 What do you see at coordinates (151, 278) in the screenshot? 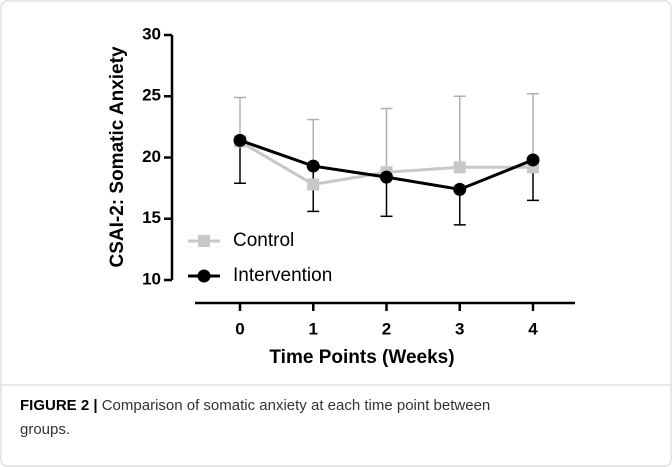
I see `y-tick-label: 10` at bounding box center [151, 278].